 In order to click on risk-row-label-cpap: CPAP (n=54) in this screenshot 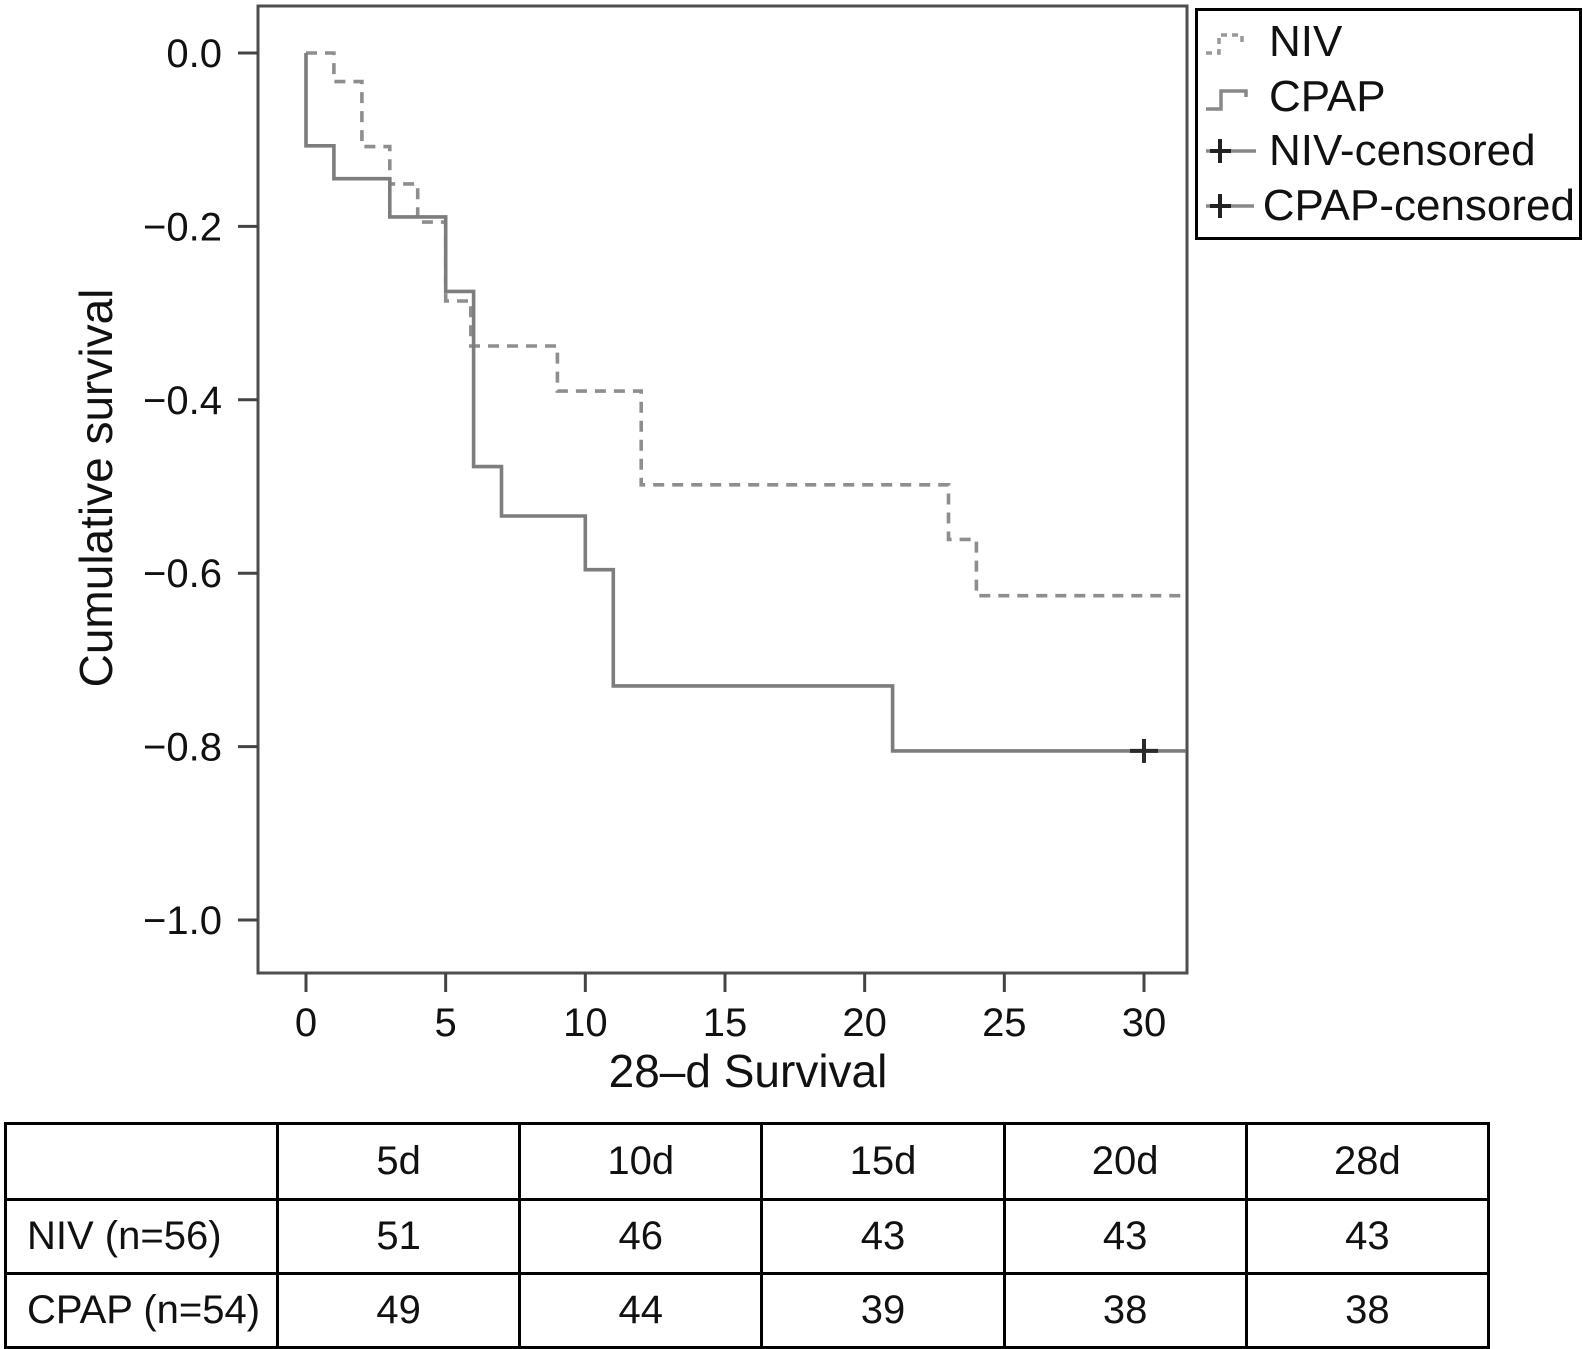, I will do `click(141, 1310)`.